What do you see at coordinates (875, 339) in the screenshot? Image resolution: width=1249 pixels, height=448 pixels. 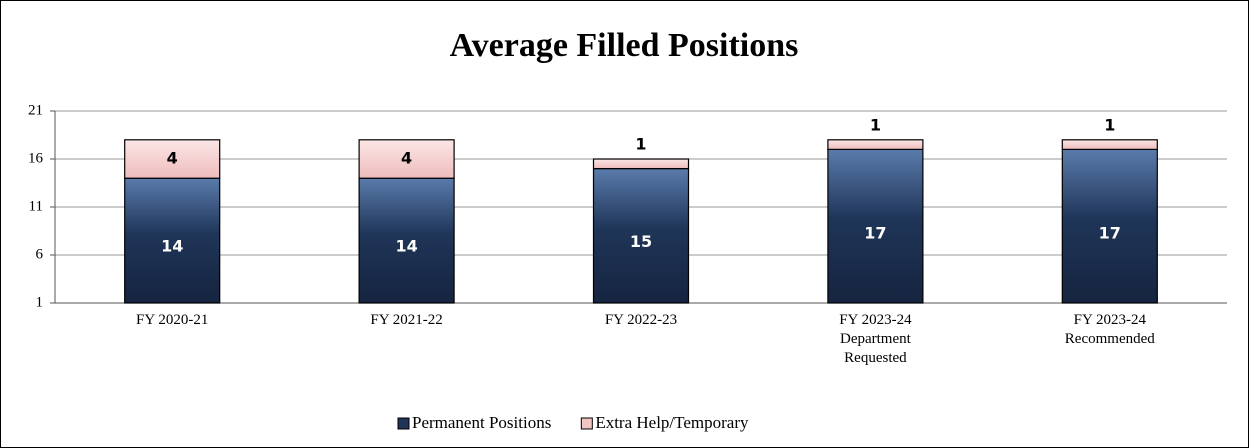 I see `x-tick-label: FY 2023-24 Department Requested` at bounding box center [875, 339].